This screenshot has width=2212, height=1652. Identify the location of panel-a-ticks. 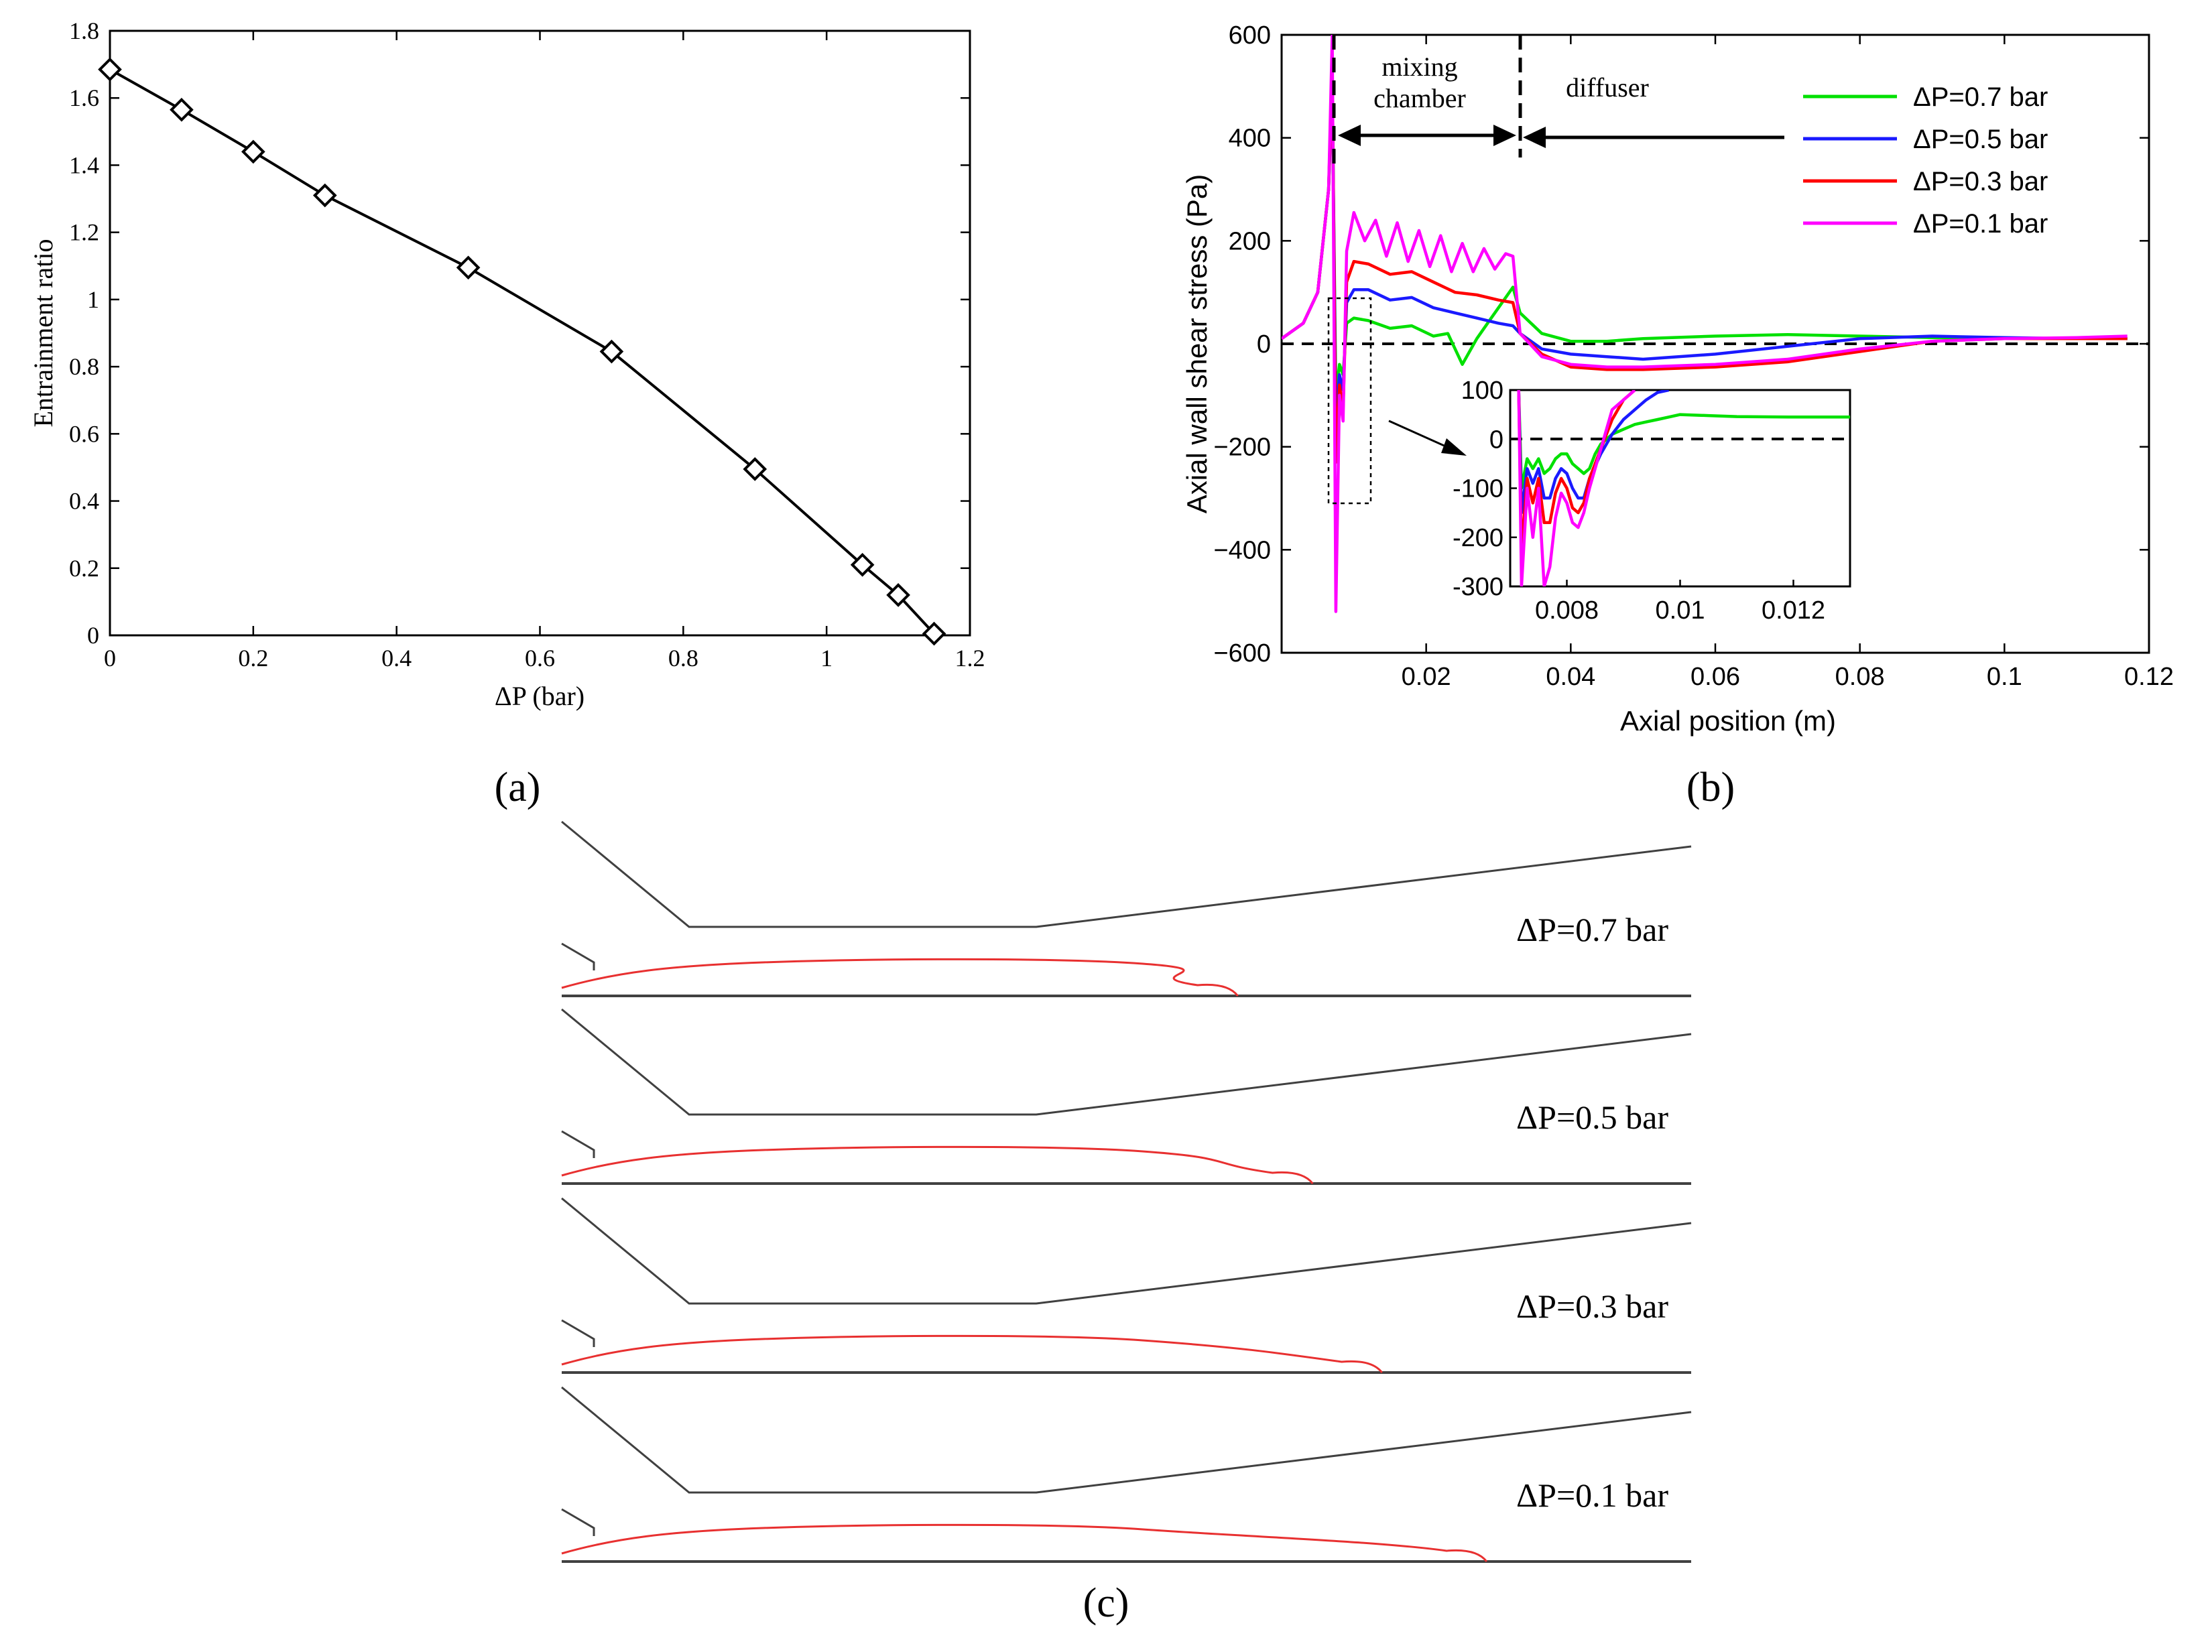
(540, 333).